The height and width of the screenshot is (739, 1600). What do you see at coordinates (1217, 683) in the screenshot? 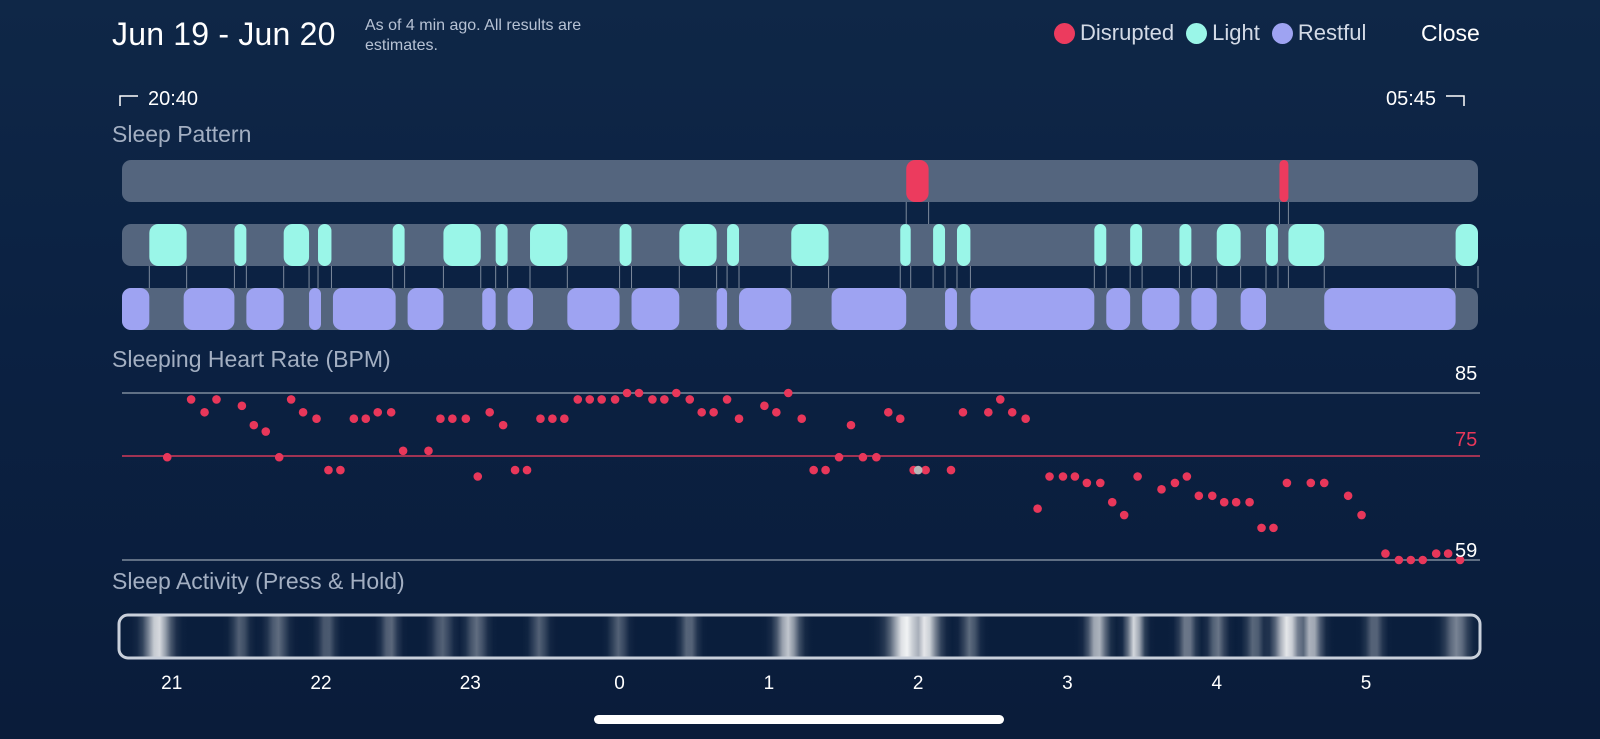
I see `x-tick-label: 4` at bounding box center [1217, 683].